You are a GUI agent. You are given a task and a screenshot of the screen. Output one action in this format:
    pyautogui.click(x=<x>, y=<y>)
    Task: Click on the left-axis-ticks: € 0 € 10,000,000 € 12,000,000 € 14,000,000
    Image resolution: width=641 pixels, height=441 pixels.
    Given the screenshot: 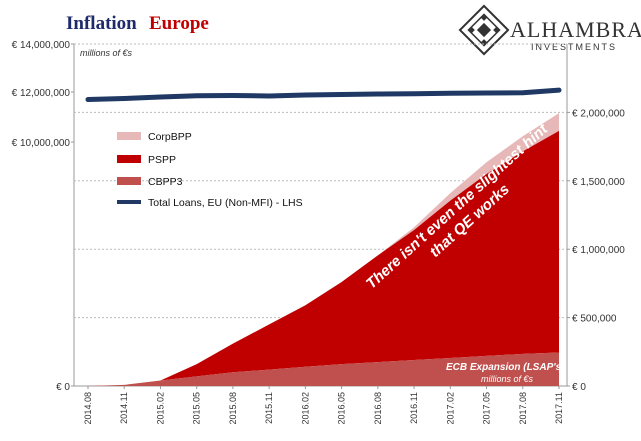 What is the action you would take?
    pyautogui.click(x=43, y=216)
    